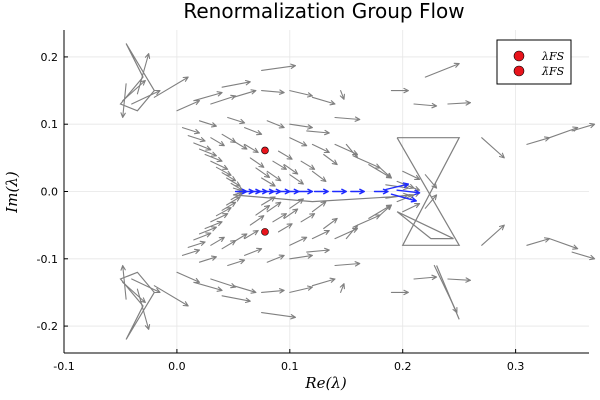 The image size is (600, 400). What do you see at coordinates (553, 71) in the screenshot?
I see `legend-label-lambda-fs-bar: λ̄FS` at bounding box center [553, 71].